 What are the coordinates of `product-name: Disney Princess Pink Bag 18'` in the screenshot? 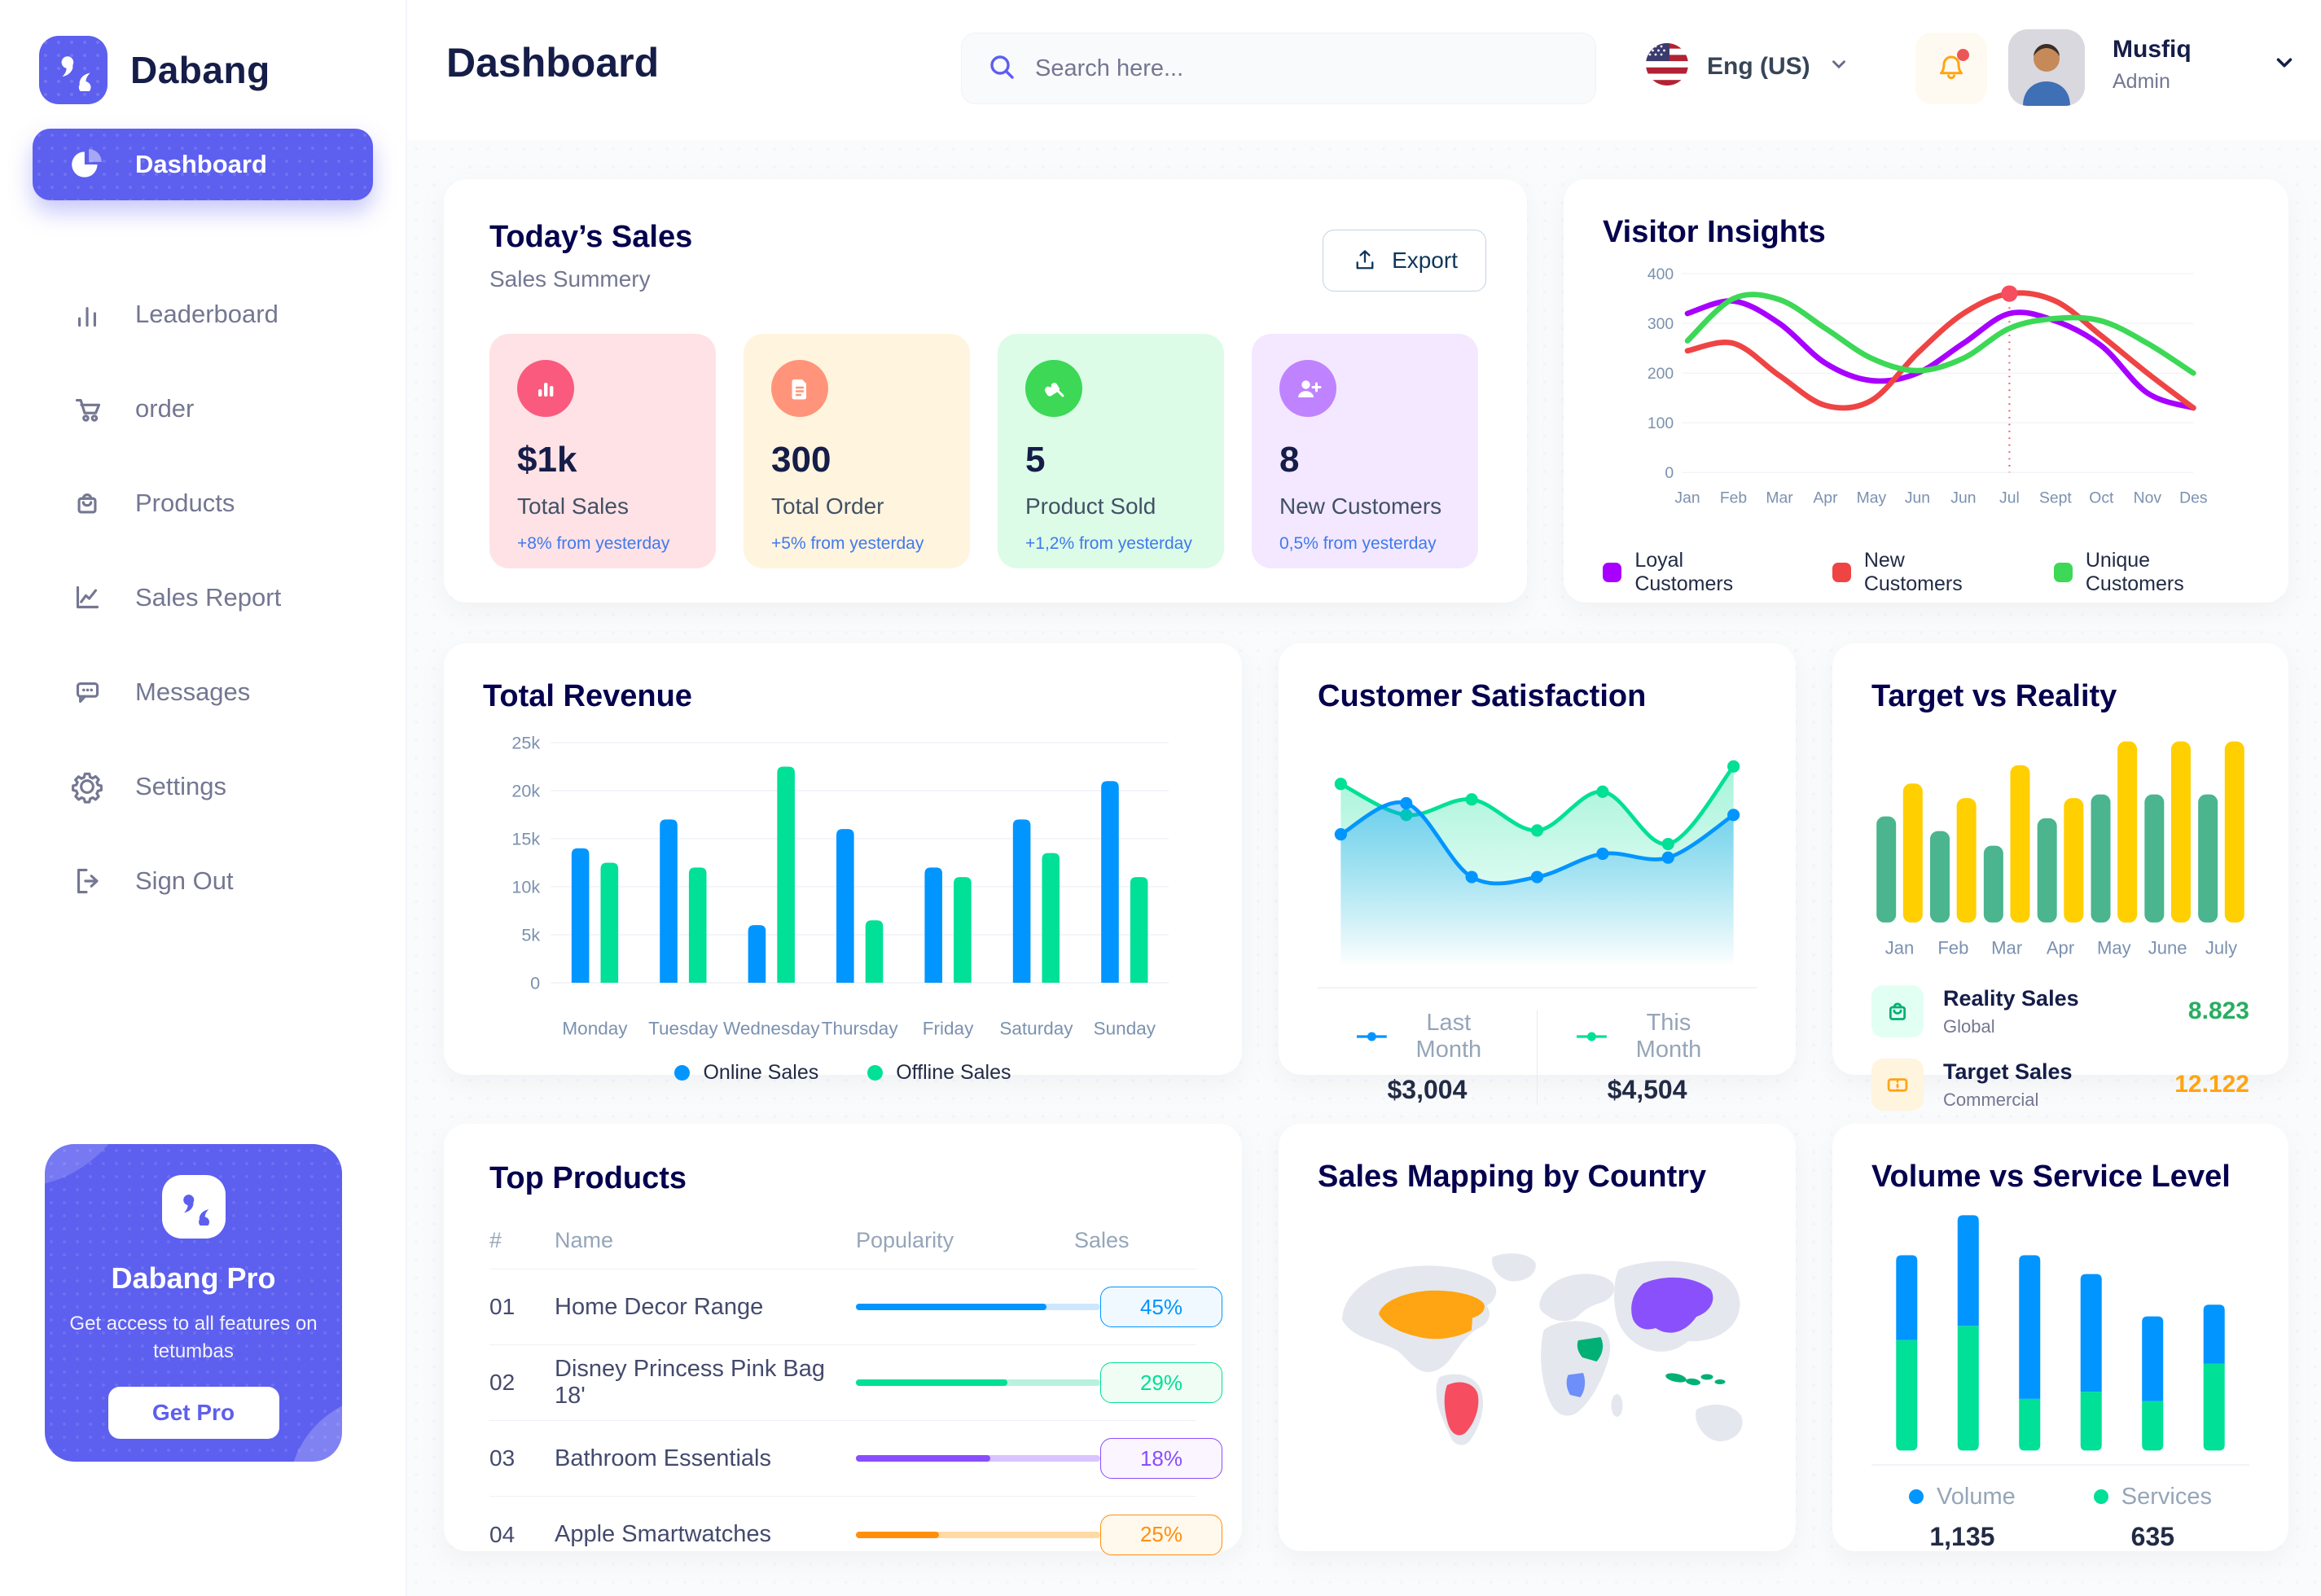 It's located at (690, 1382).